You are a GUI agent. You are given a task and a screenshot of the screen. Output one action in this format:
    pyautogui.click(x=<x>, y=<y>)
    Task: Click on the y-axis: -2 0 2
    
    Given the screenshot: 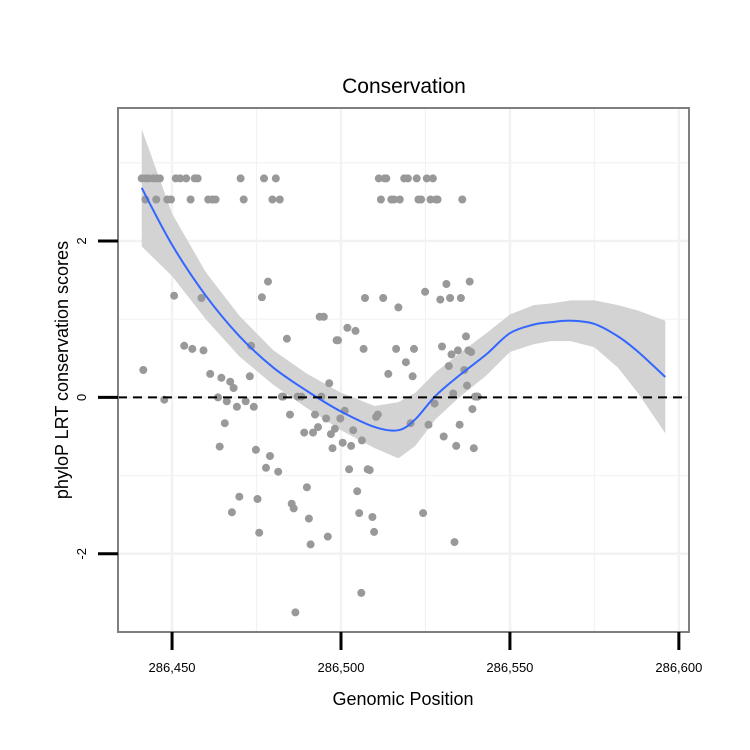 What is the action you would take?
    pyautogui.click(x=96, y=398)
    